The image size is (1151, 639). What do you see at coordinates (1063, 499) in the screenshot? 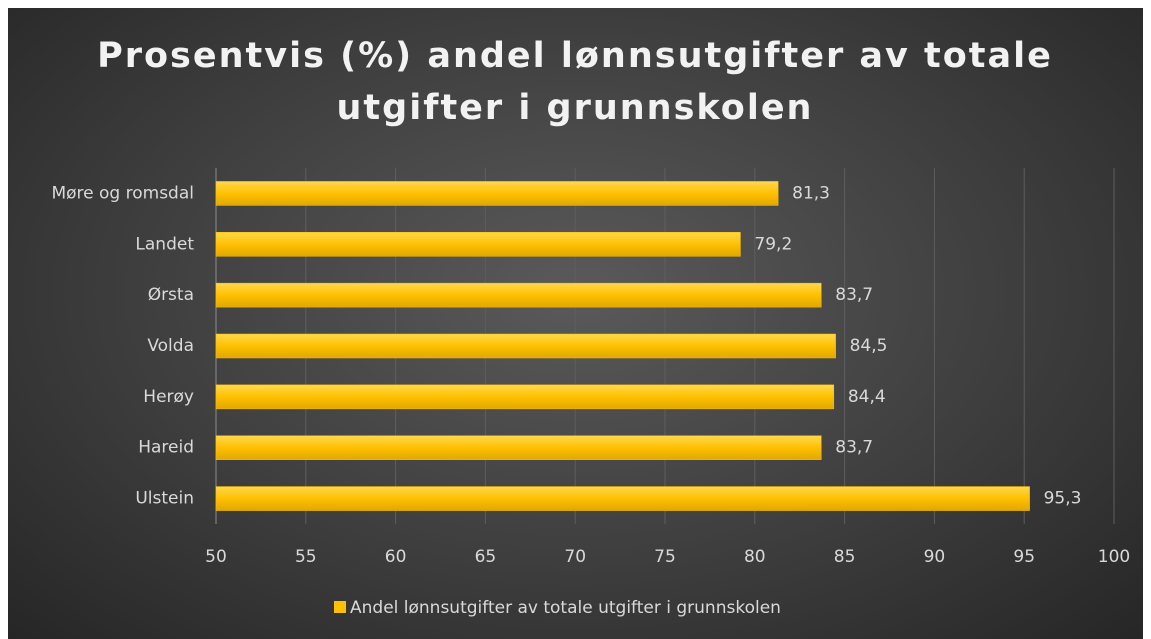
I see `data-label: 95,3` at bounding box center [1063, 499].